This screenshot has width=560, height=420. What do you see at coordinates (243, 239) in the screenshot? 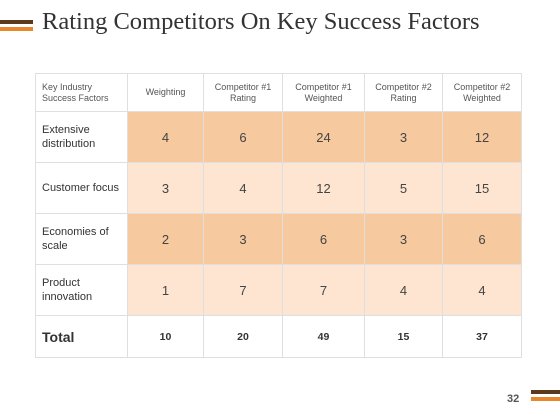
I see `c1-rating-cell: 3` at bounding box center [243, 239].